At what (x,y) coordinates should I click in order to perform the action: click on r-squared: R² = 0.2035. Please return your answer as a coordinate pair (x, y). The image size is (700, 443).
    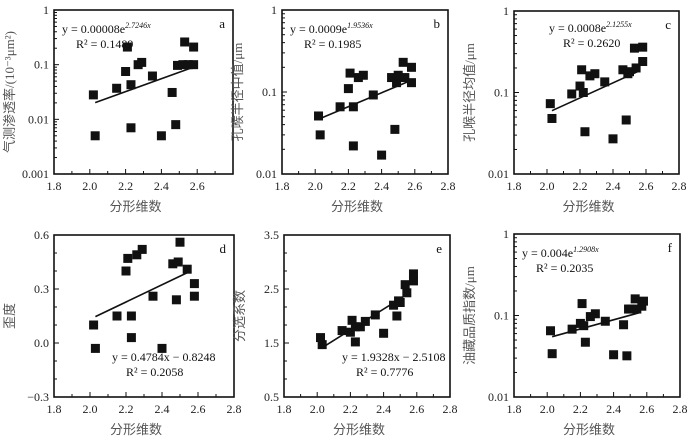
    Looking at the image, I should click on (564, 268).